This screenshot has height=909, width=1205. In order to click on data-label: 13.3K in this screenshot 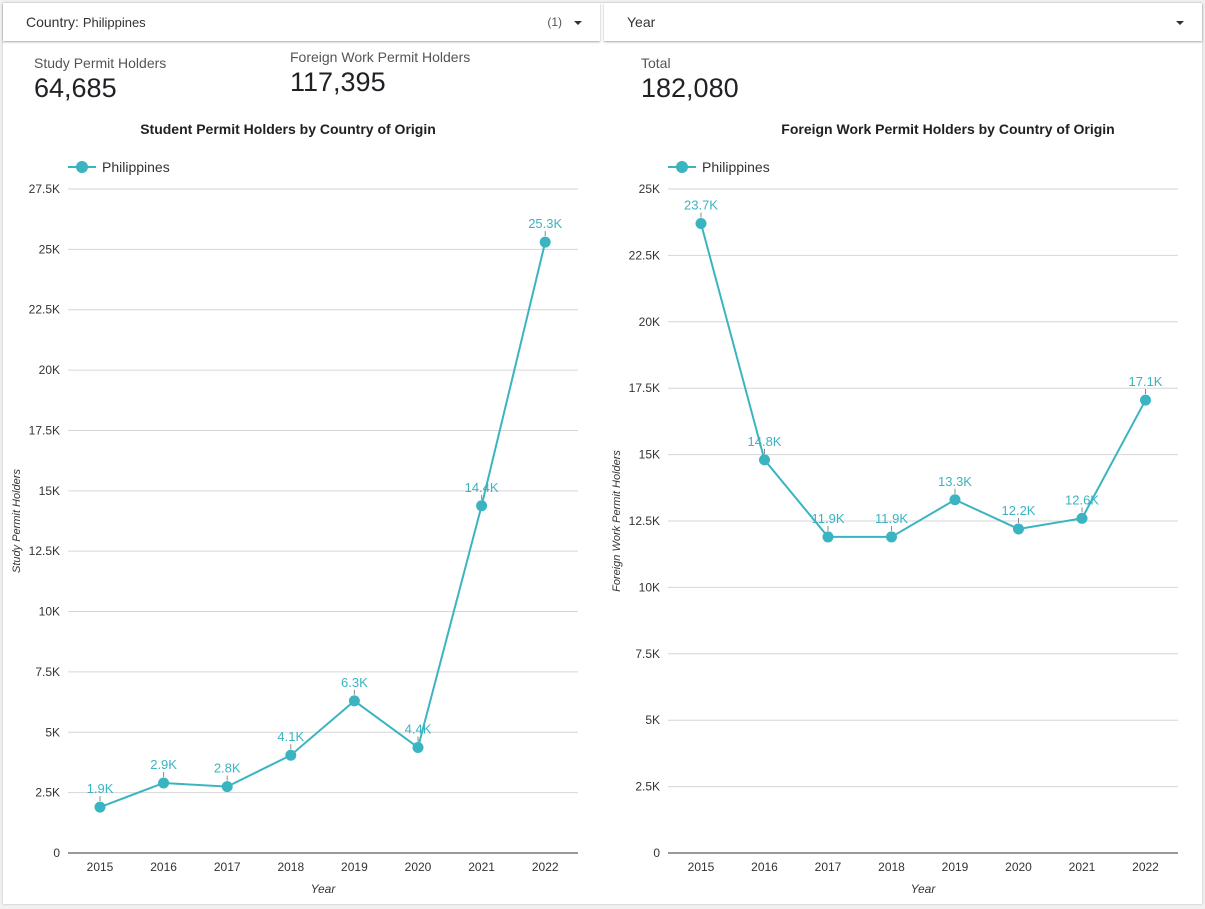, I will do `click(955, 481)`.